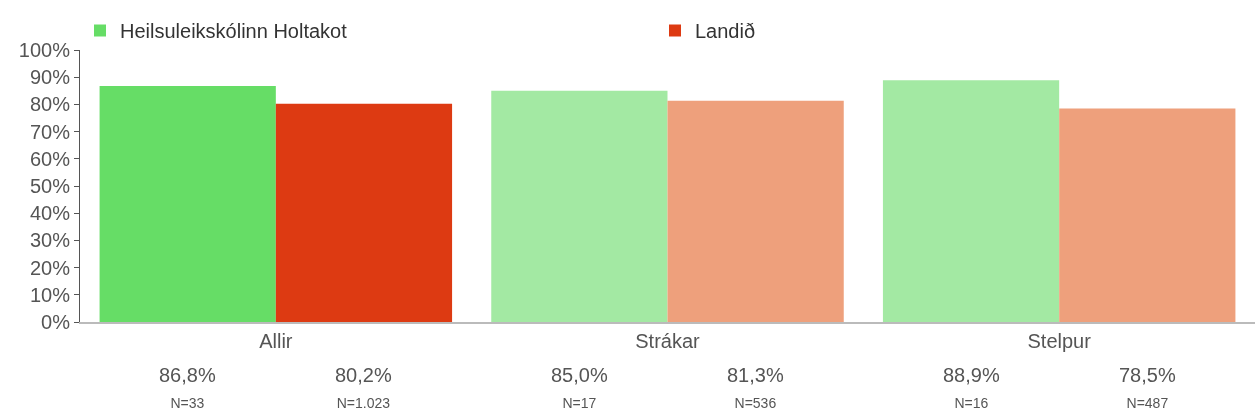 Image resolution: width=1260 pixels, height=416 pixels. What do you see at coordinates (50, 77) in the screenshot?
I see `y-tick-label: 90%` at bounding box center [50, 77].